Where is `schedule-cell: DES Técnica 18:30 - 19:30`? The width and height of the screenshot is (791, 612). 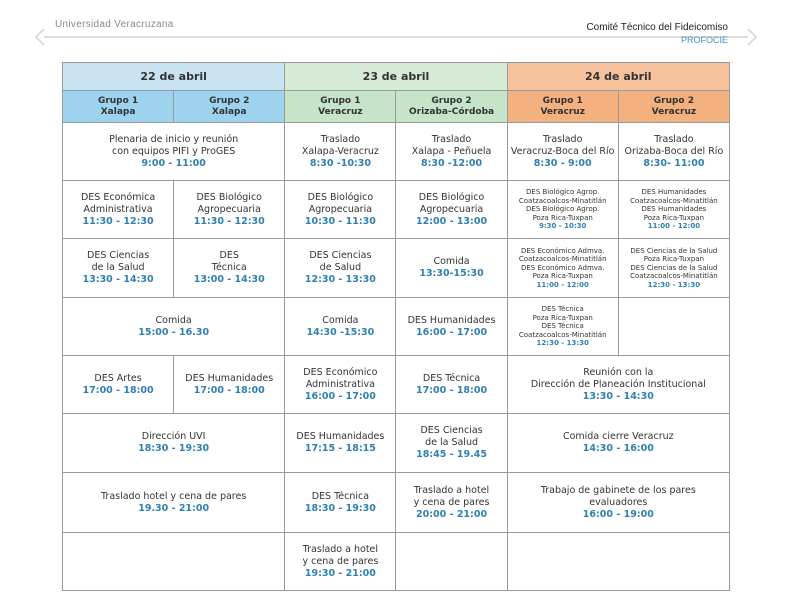
schedule-cell: DES Técnica 18:30 - 19:30 is located at coordinates (340, 502).